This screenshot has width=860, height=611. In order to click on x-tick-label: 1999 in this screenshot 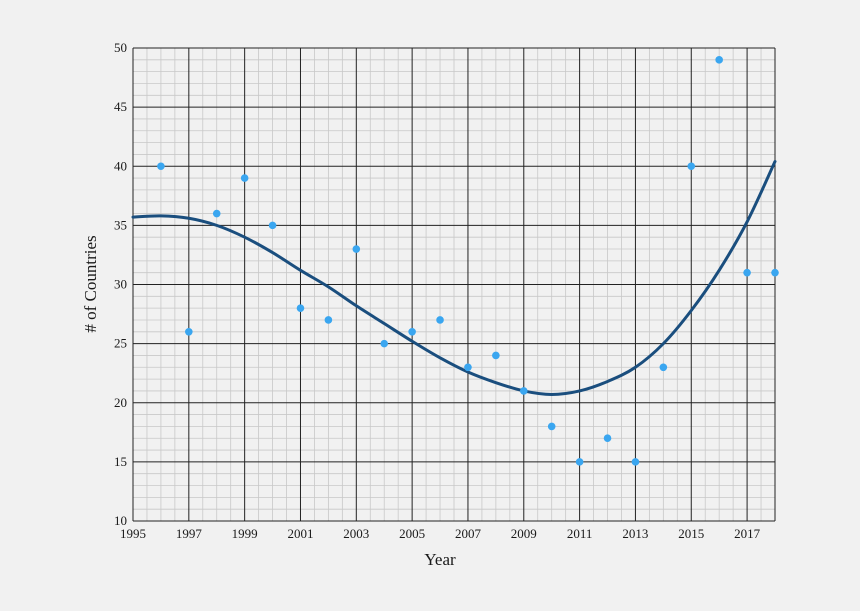, I will do `click(245, 533)`.